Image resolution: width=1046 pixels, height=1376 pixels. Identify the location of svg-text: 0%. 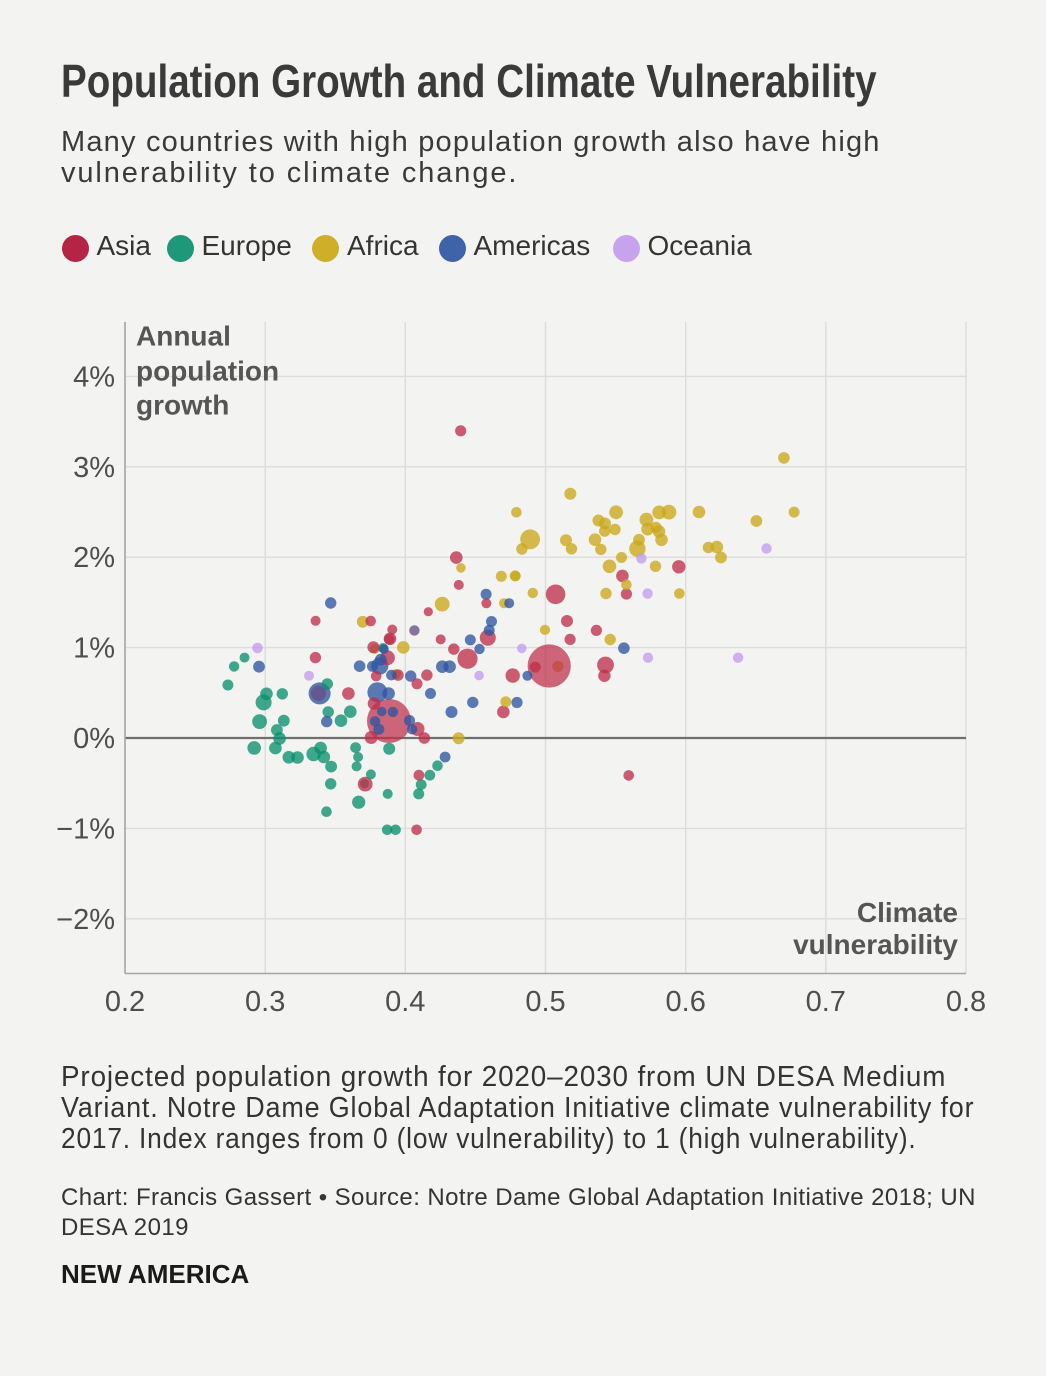
(94, 739).